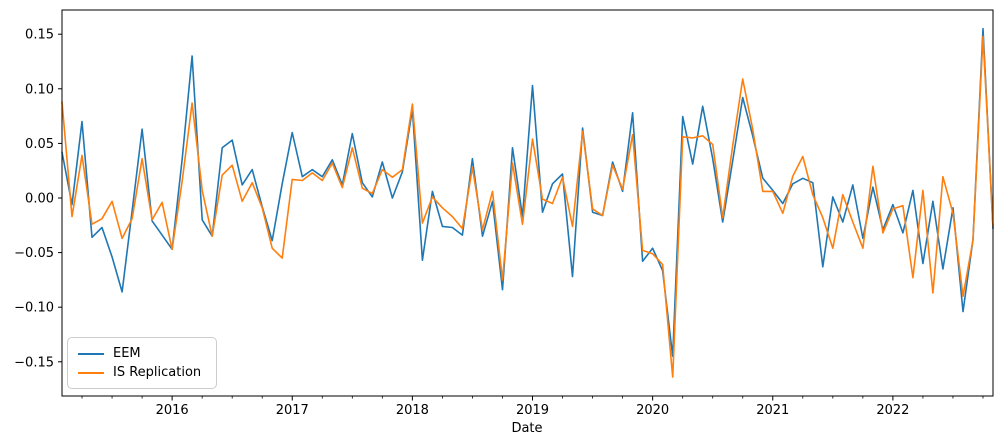  Describe the element at coordinates (172, 410) in the screenshot. I see `x-tick-label: 2016` at that location.